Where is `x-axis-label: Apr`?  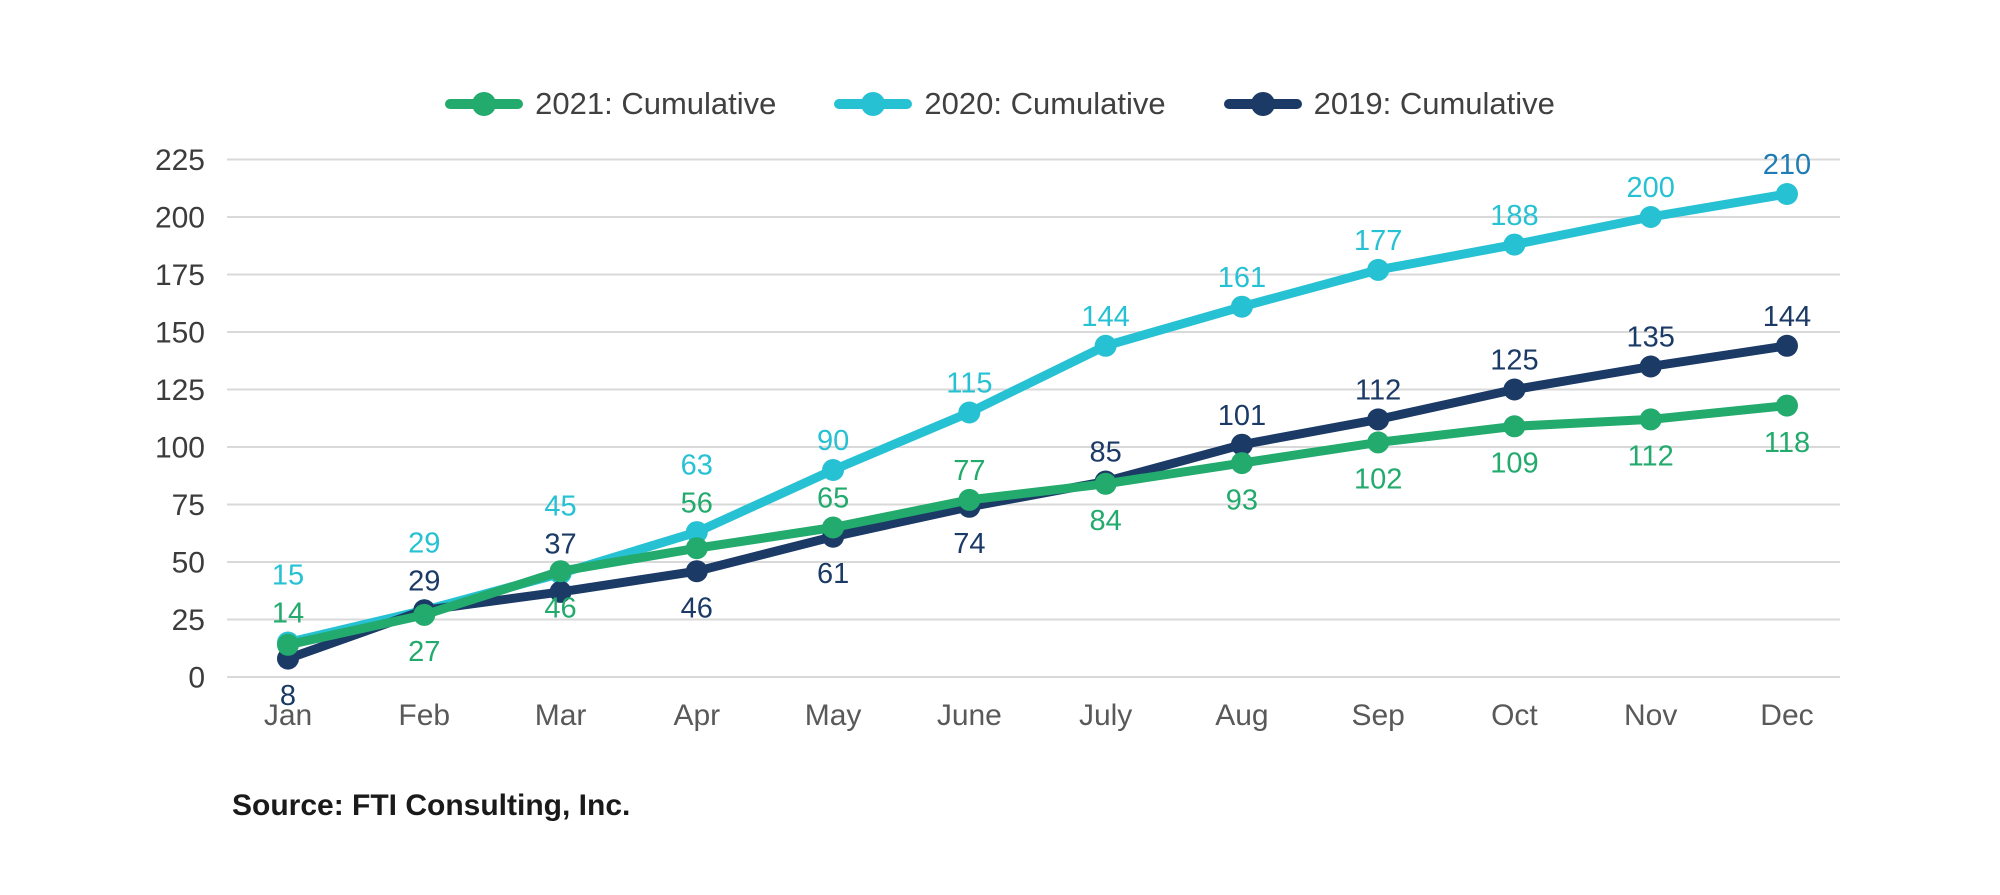
x-axis-label: Apr is located at coordinates (696, 715).